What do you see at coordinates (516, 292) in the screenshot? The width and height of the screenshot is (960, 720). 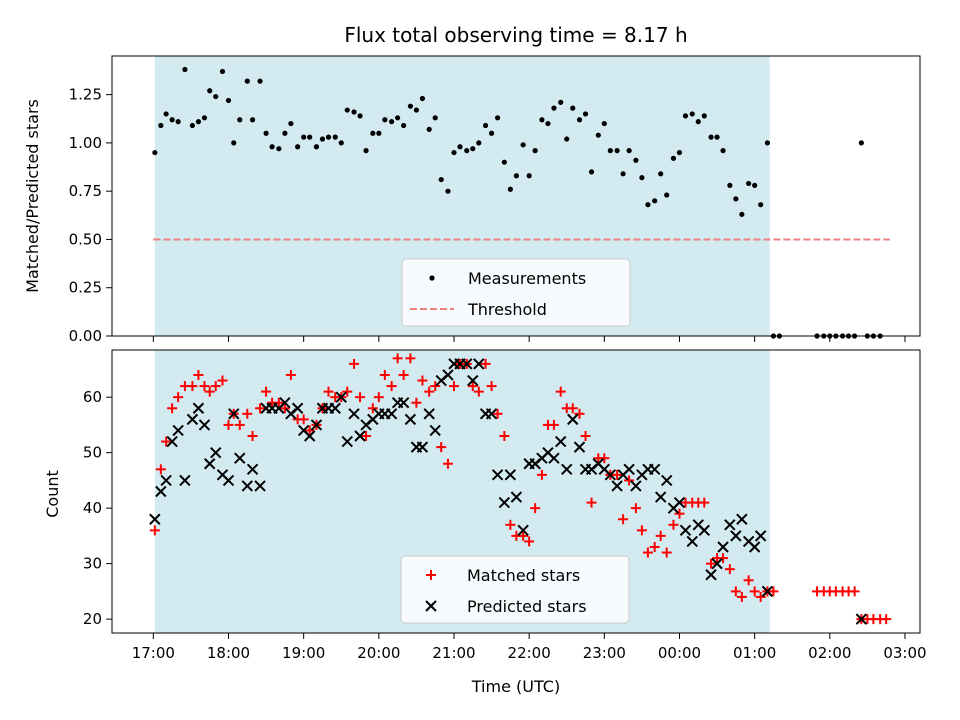 I see `legend-box` at bounding box center [516, 292].